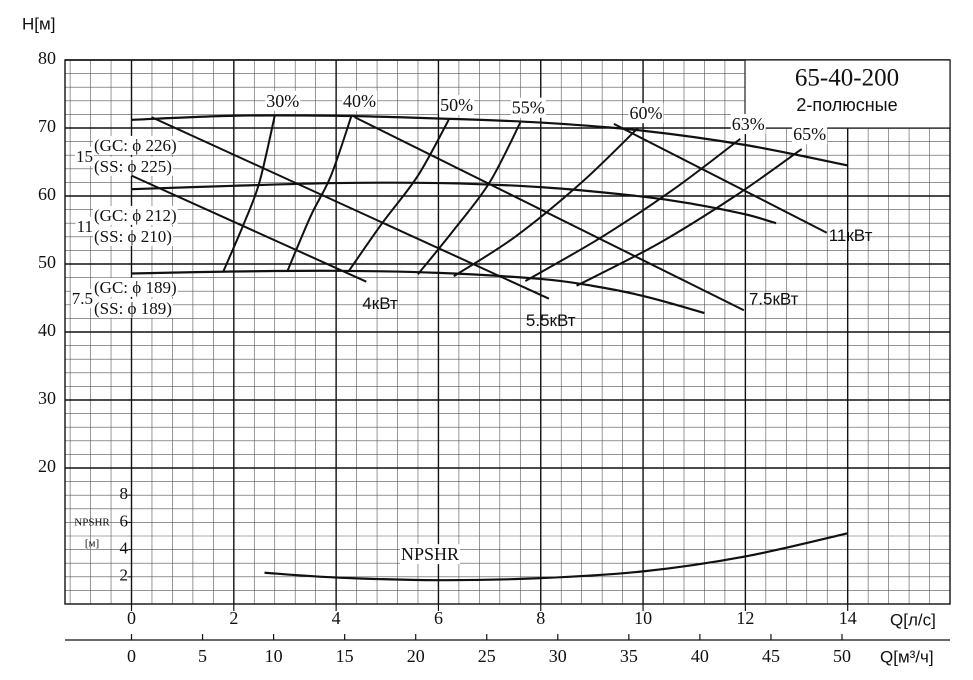 The image size is (973, 680). What do you see at coordinates (556, 557) in the screenshot?
I see `npshr-curve` at bounding box center [556, 557].